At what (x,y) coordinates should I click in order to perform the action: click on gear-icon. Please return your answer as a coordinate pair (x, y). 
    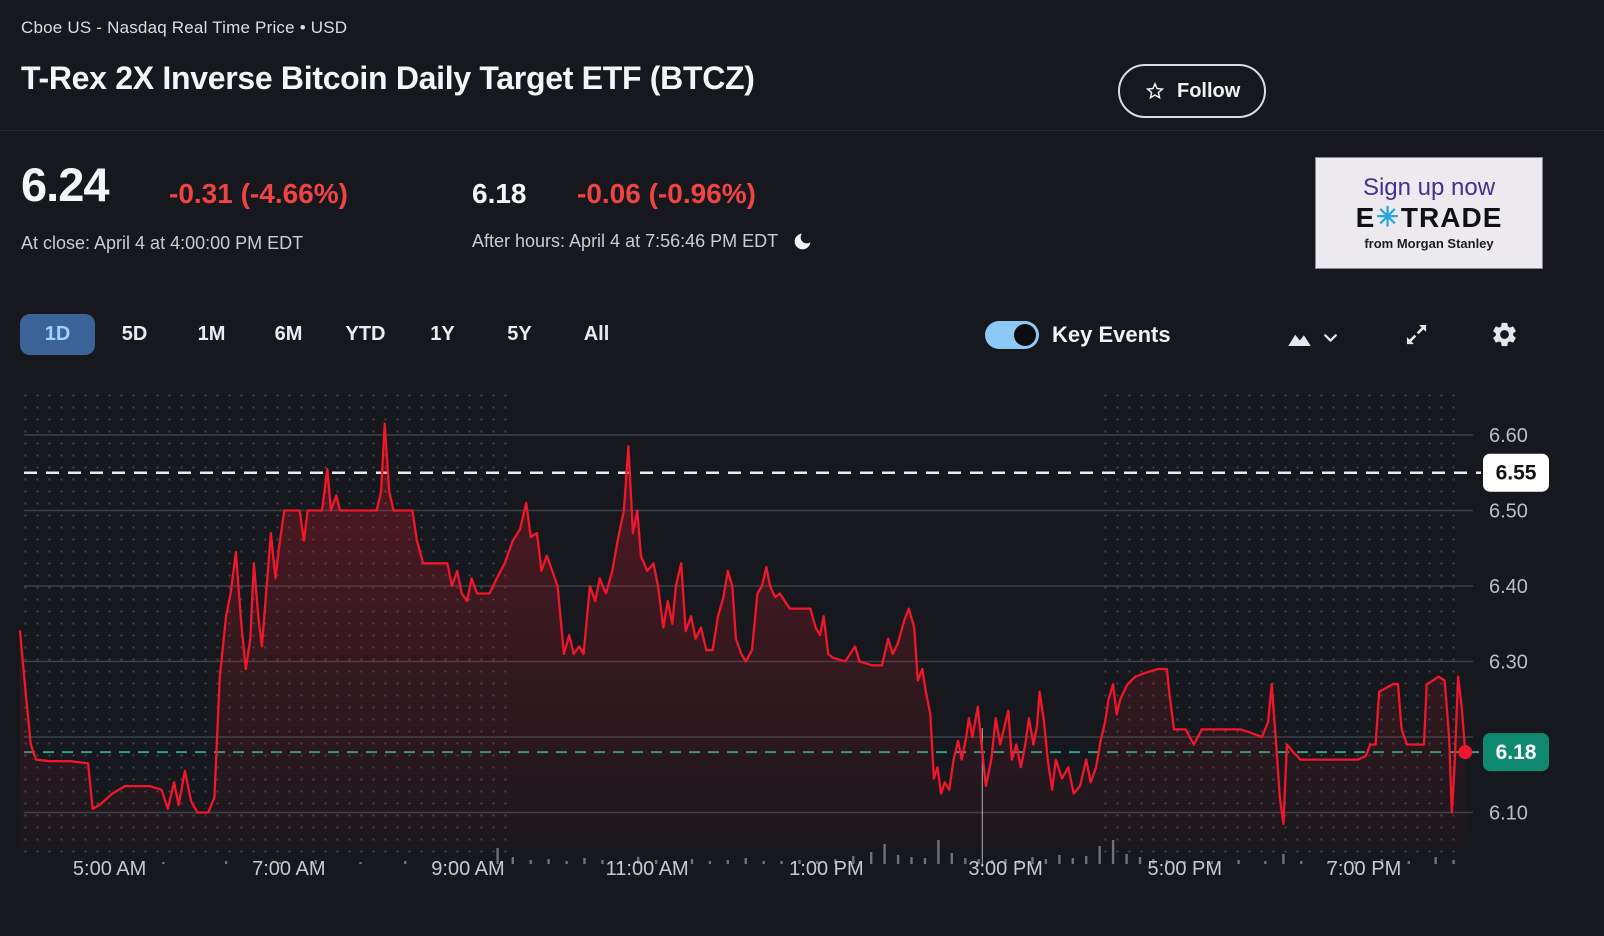
    Looking at the image, I should click on (1504, 334).